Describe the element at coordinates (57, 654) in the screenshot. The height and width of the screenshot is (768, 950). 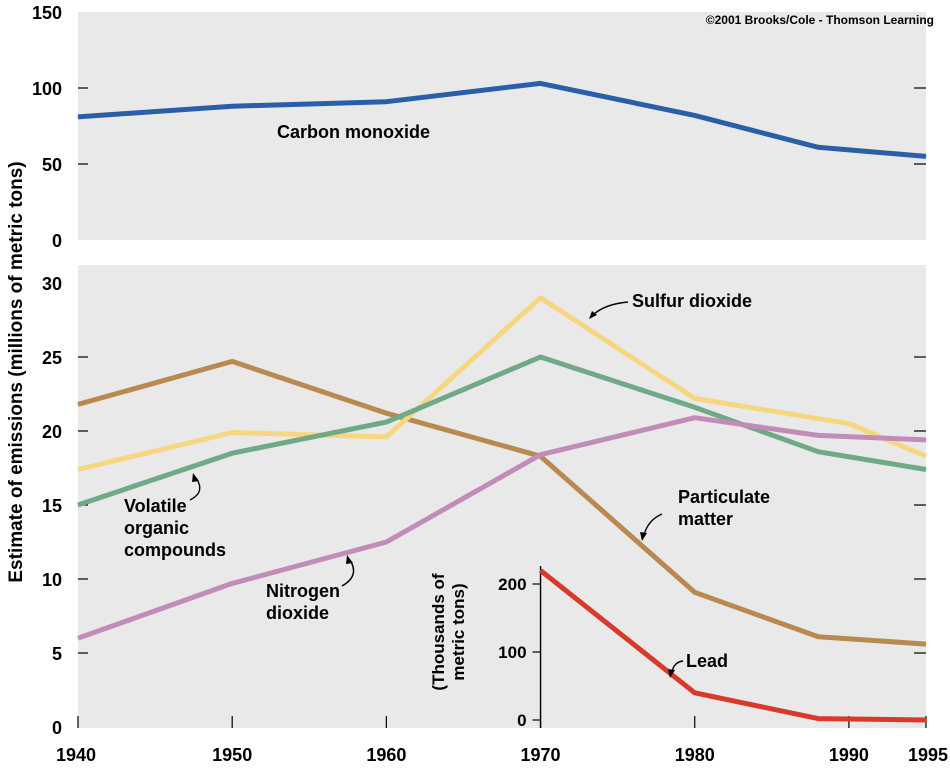
I see `bottom-y-tick-label-5: 5` at that location.